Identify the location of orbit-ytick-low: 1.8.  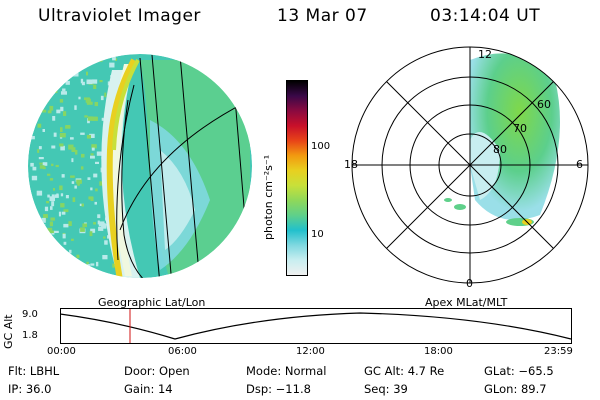
(30, 335).